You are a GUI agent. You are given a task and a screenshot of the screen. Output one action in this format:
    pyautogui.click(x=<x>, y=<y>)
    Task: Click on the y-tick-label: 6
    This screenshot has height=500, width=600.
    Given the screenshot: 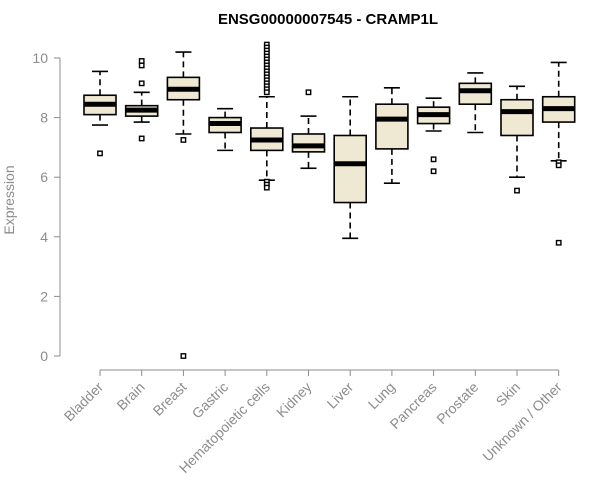 What is the action you would take?
    pyautogui.click(x=44, y=177)
    